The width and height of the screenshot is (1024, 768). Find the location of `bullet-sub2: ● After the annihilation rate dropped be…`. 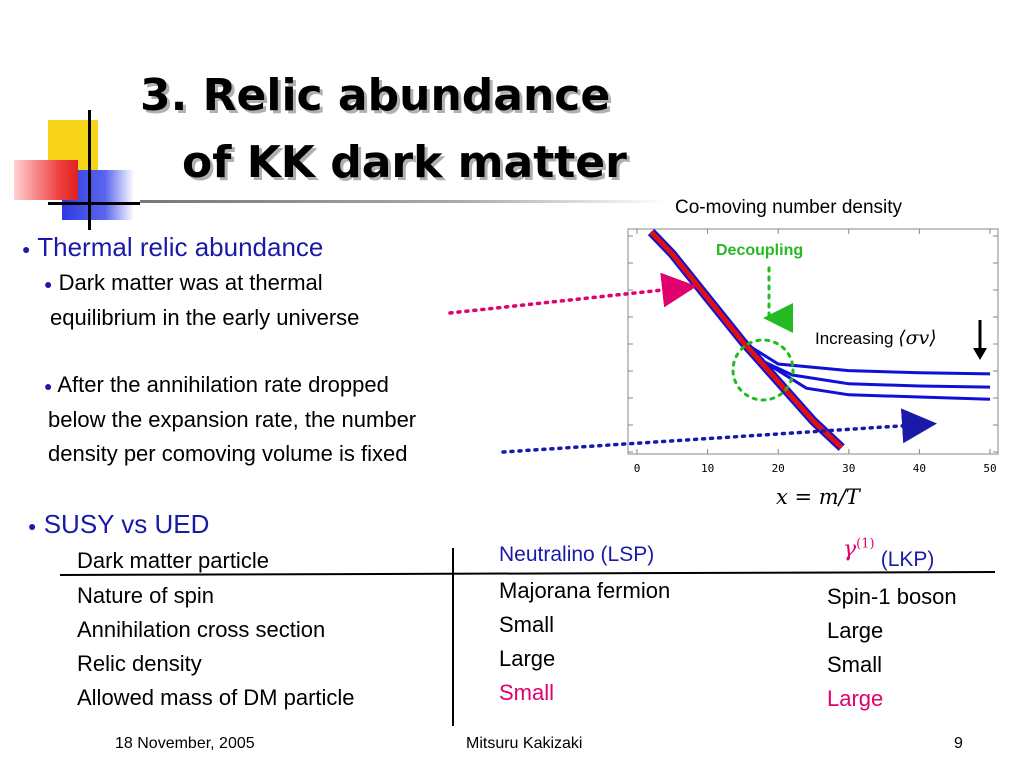

bullet-sub2: ● After the annihilation rate dropped be… is located at coordinates (230, 419).